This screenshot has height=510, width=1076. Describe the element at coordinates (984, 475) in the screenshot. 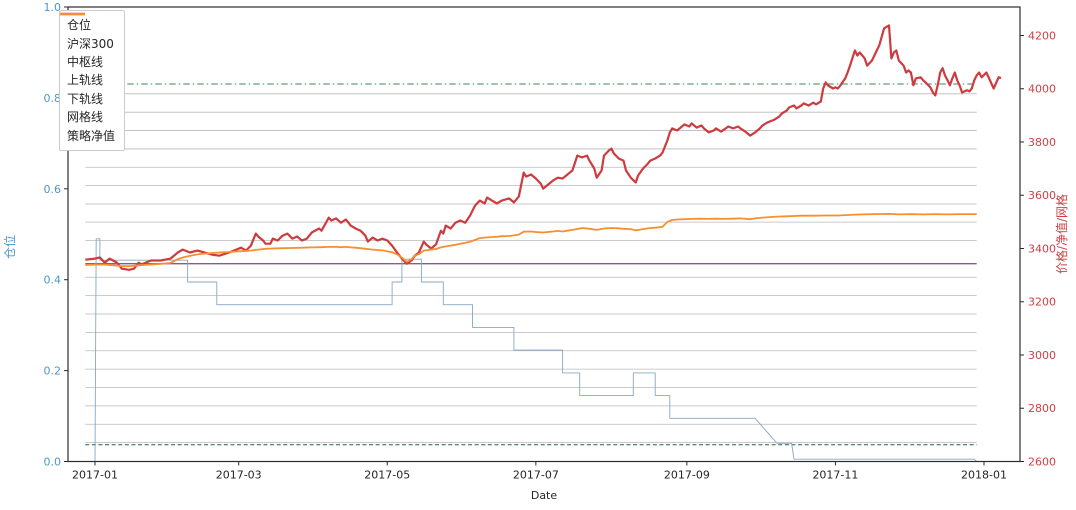

I see `x-tick-label: 2018-01` at that location.